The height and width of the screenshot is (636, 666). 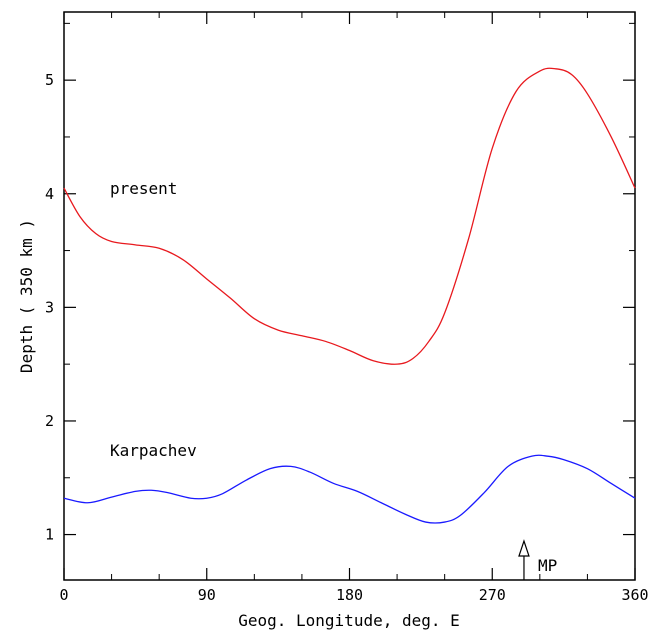 I want to click on mp-arrow-icon, so click(x=524, y=559).